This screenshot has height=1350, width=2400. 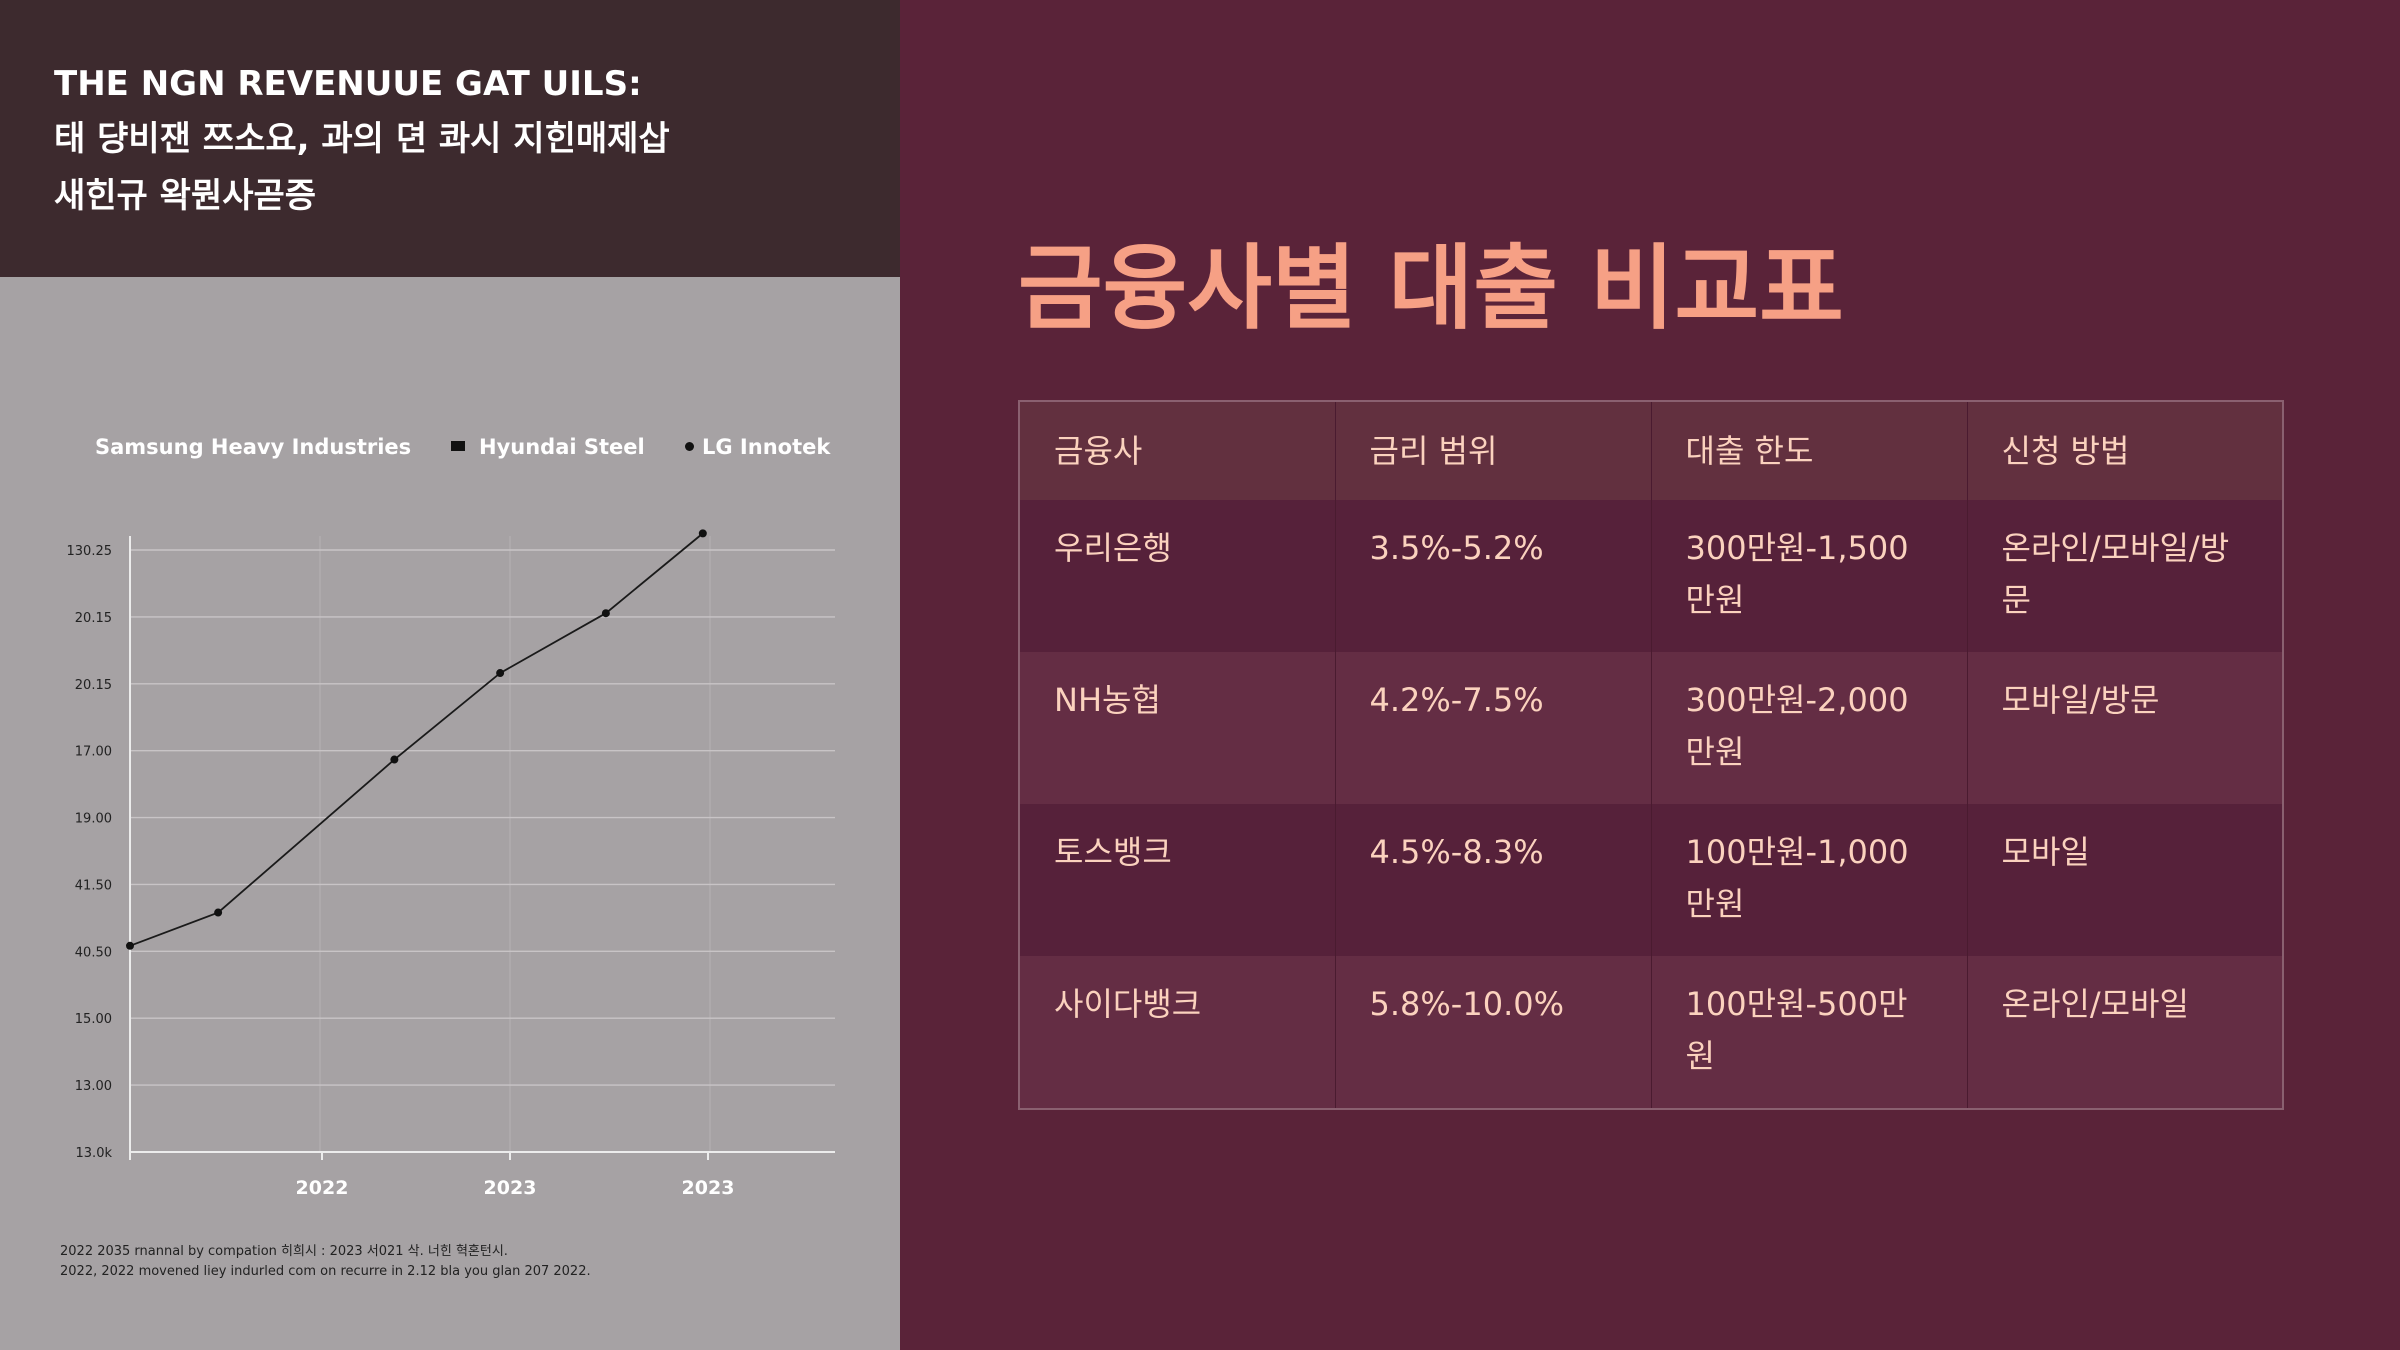 I want to click on table-row: 사이다뱅크 5.8%-10.0% 100만원-500만원 온라인/모바일, so click(x=1651, y=1032).